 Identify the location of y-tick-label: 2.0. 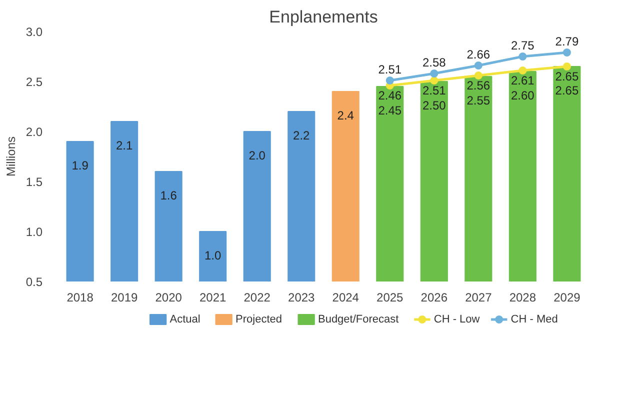
(34, 132).